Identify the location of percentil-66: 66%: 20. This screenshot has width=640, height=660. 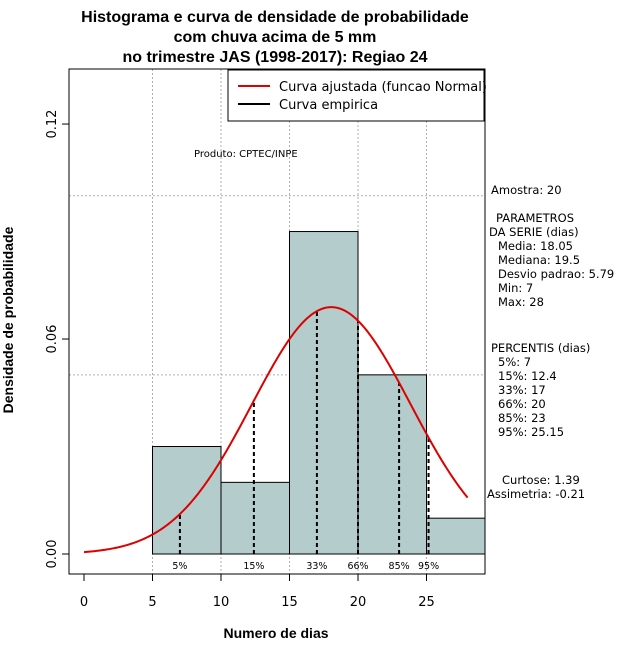
(522, 404).